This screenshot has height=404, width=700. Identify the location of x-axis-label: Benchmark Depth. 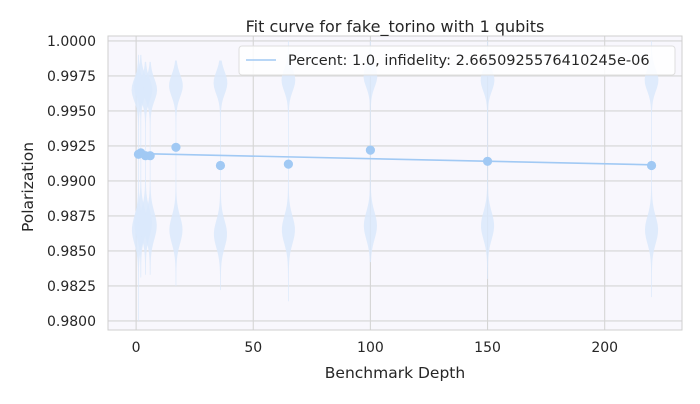
(395, 373).